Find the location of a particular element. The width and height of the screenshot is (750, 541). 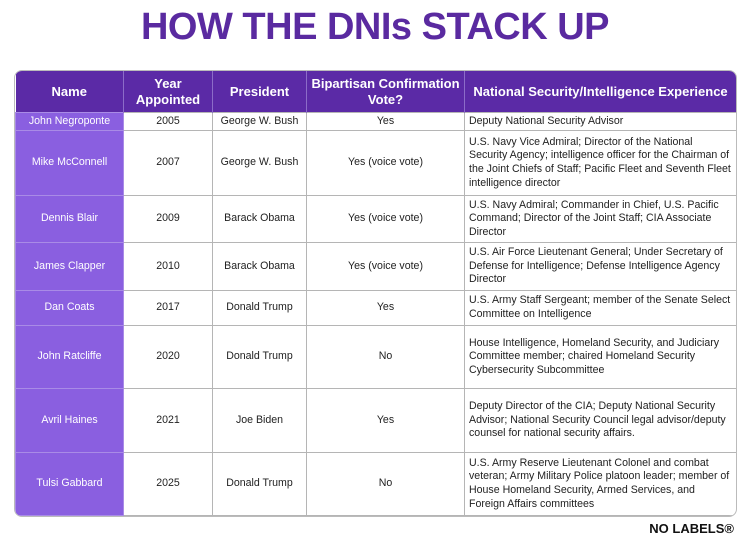

year-cell: 2007 is located at coordinates (168, 163).